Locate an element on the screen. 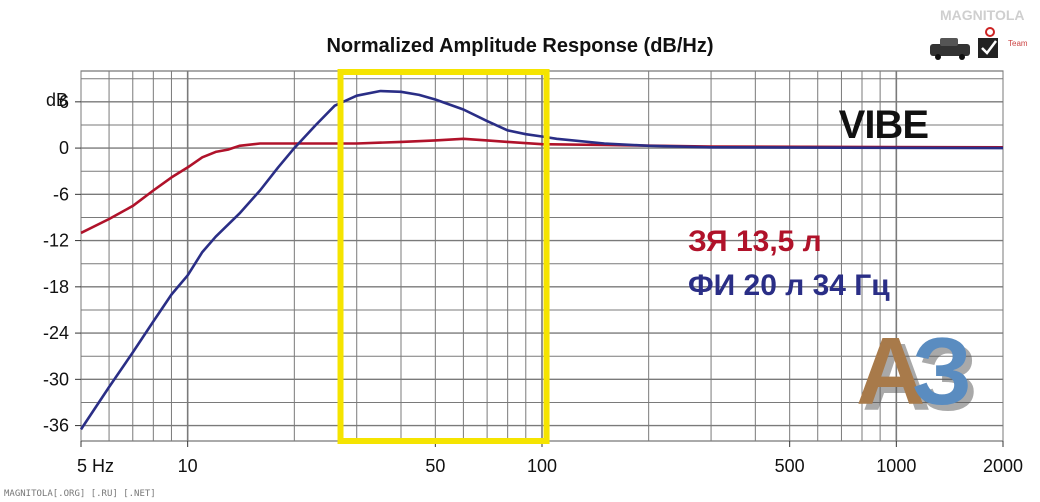 The image size is (1040, 502). chart-title: Normalized Amplitude Response (dB/Hz) is located at coordinates (519, 46).